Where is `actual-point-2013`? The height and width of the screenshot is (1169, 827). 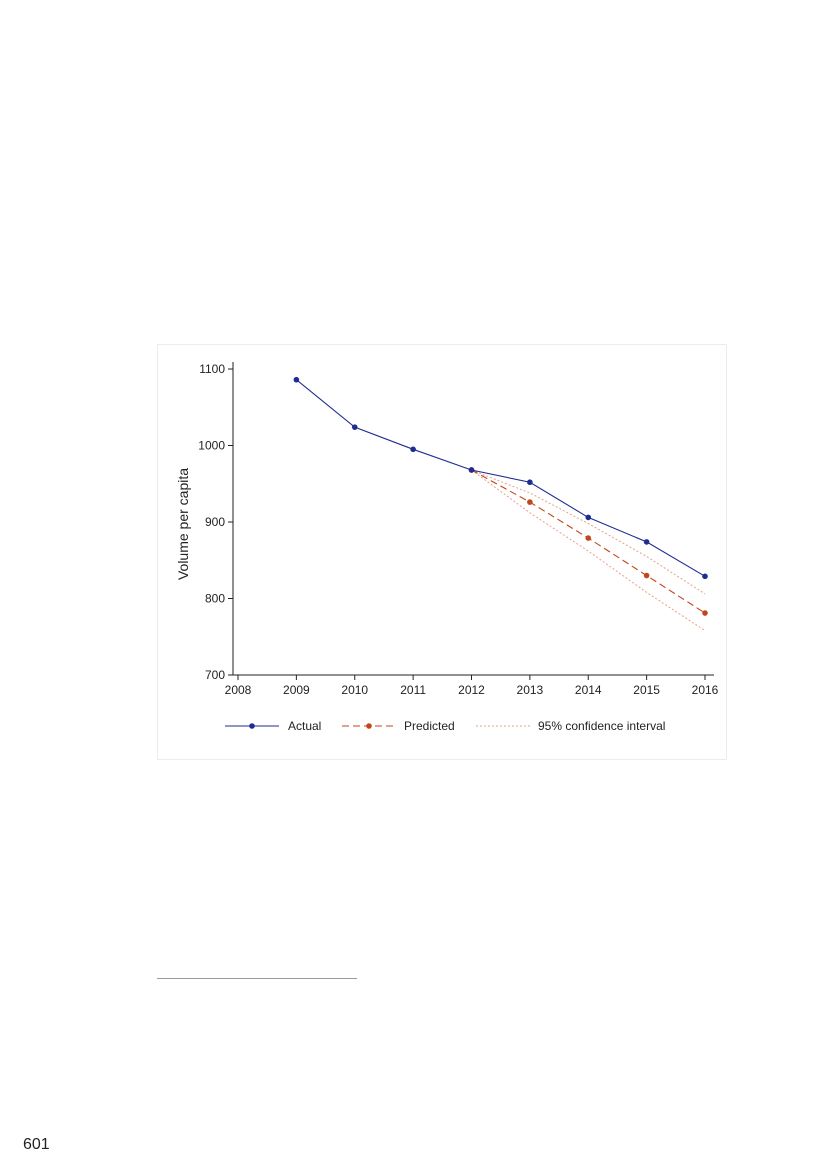 actual-point-2013 is located at coordinates (530, 482).